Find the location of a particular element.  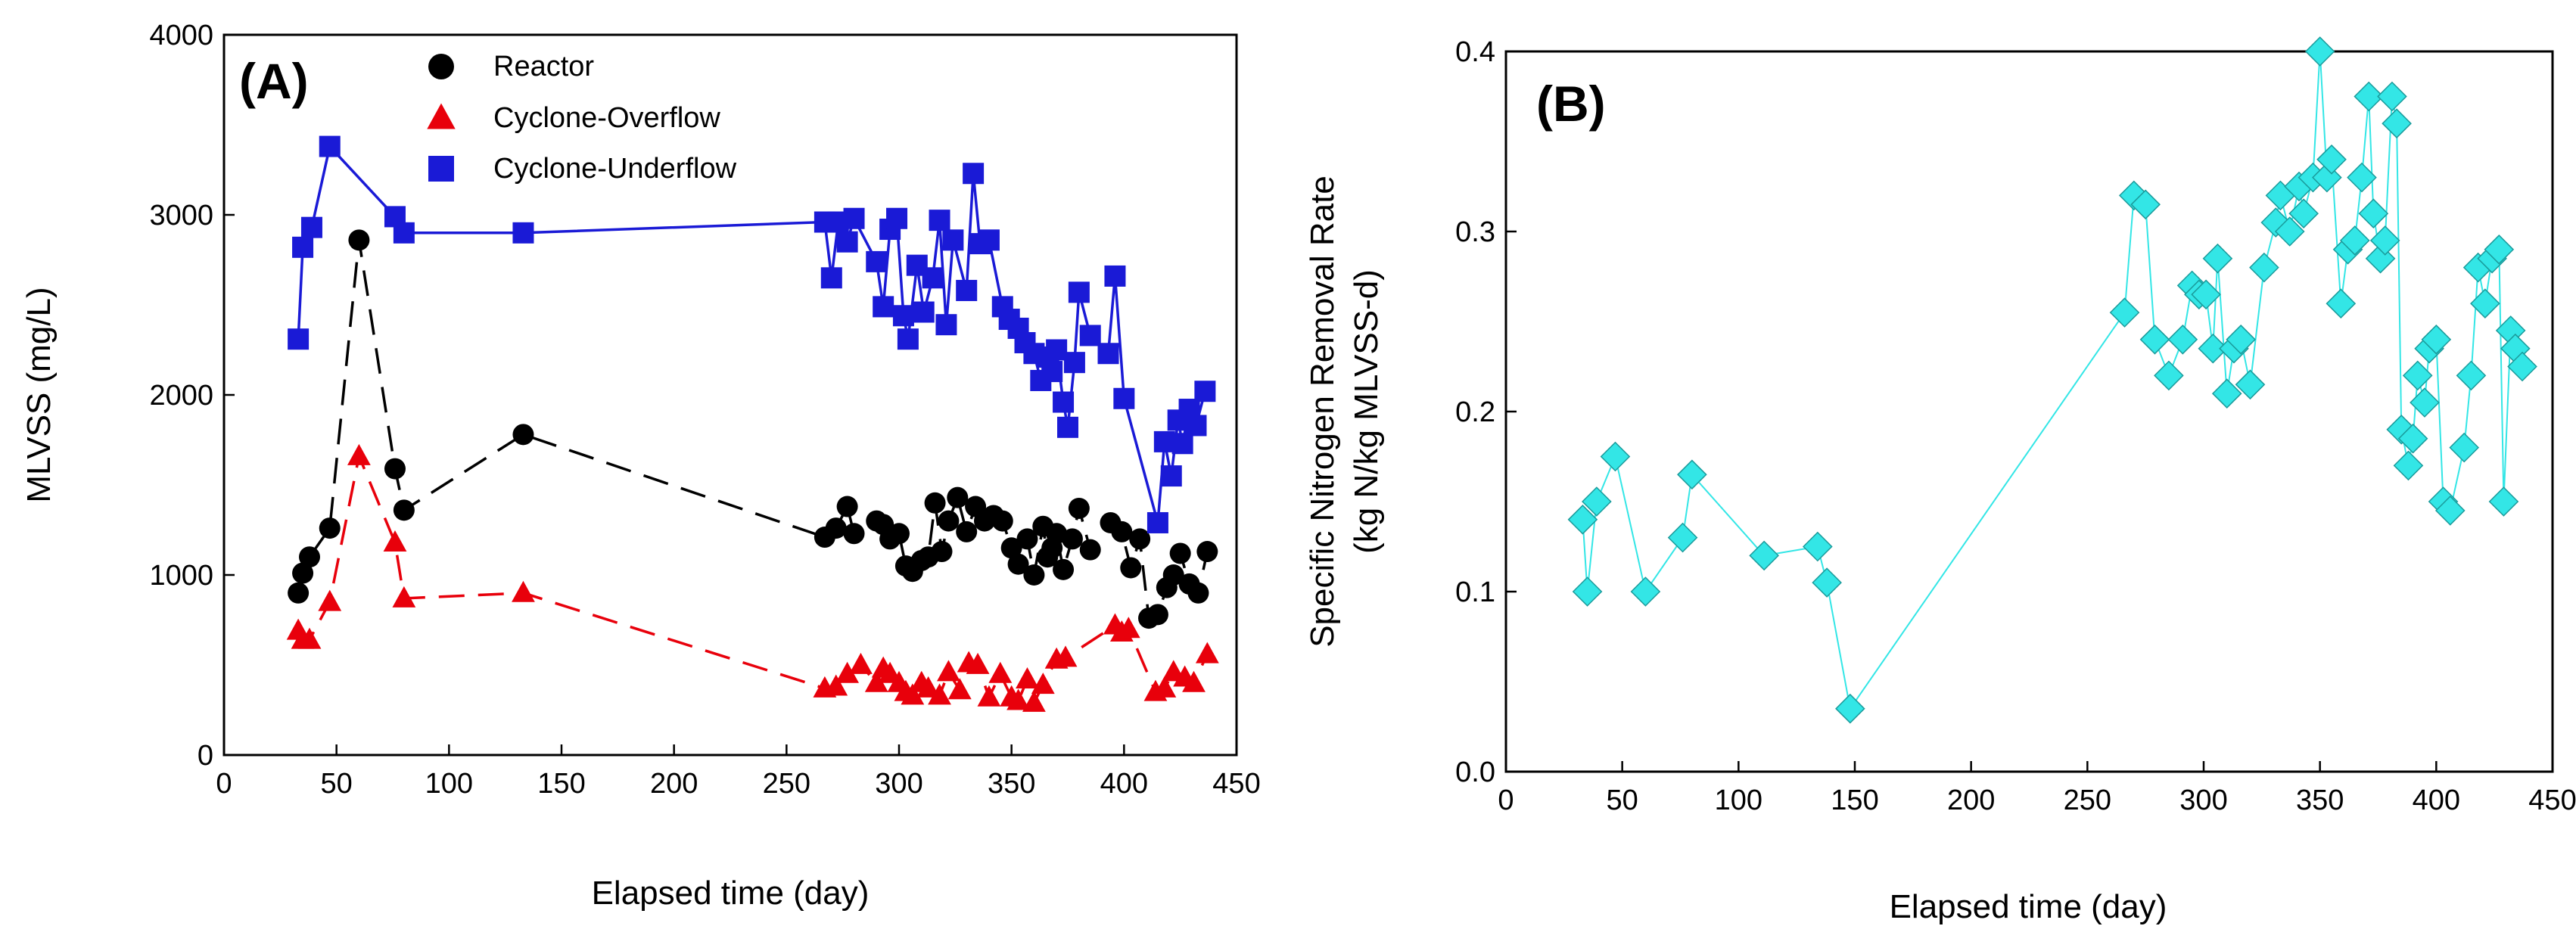

panel-a-x-axis-label: Elapsed time (day) is located at coordinates (731, 894).